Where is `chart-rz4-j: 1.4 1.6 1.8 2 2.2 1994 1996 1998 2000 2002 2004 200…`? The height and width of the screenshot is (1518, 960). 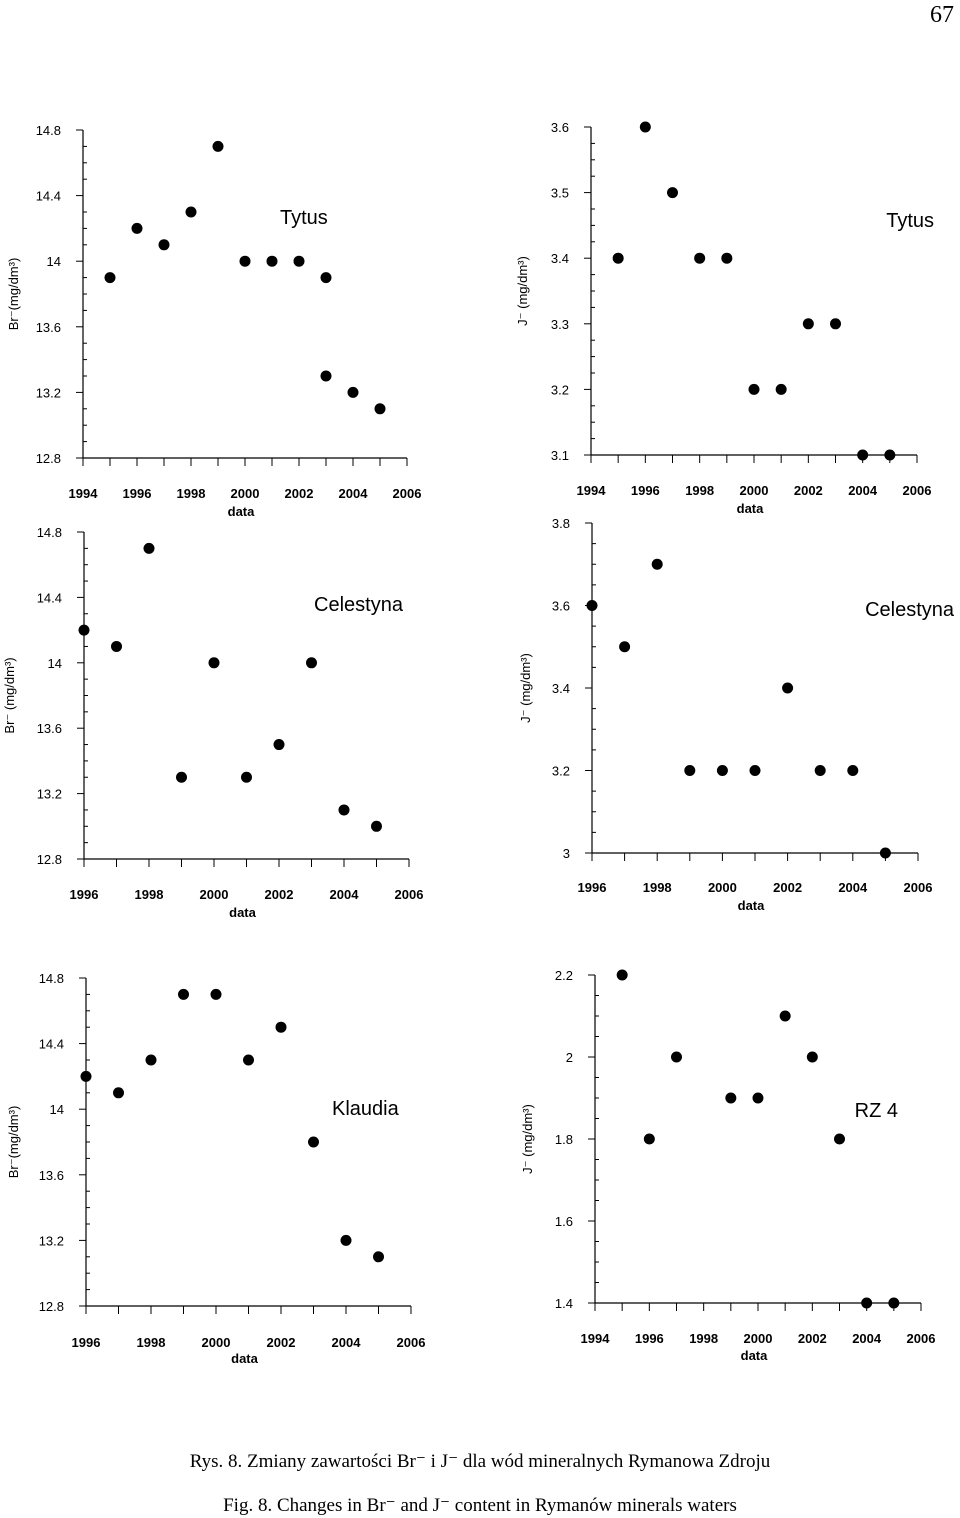
chart-rz4-j: 1.4 1.6 1.8 2 2.2 1994 1996 1998 2000 2002 2004 200… is located at coordinates (727, 1165).